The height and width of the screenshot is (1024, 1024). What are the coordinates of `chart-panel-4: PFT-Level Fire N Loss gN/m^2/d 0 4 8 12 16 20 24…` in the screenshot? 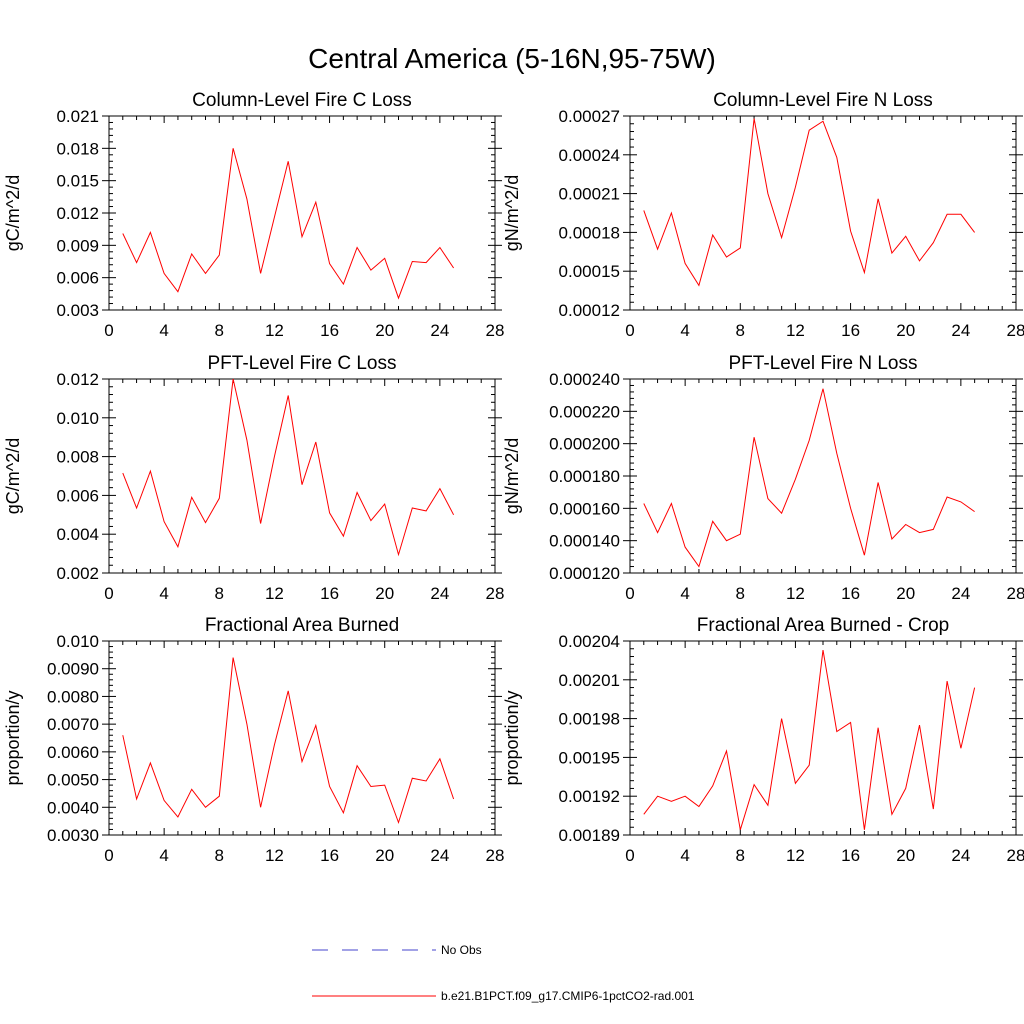 It's located at (763, 478).